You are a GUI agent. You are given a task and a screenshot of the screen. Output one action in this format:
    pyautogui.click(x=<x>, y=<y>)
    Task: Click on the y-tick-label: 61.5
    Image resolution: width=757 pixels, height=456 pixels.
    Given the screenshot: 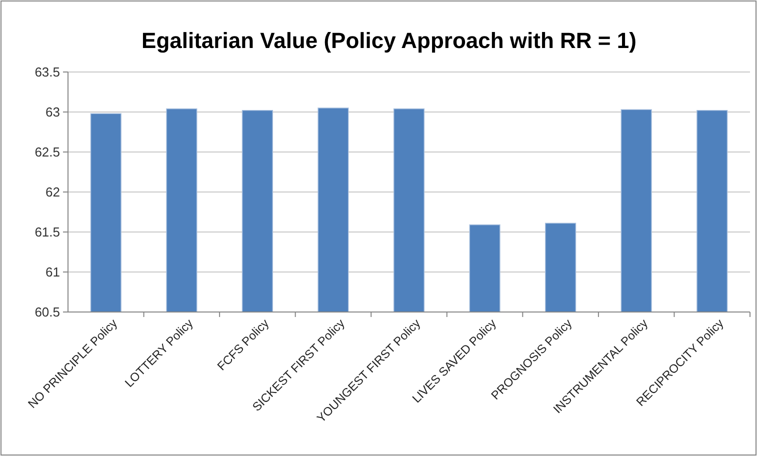 What is the action you would take?
    pyautogui.click(x=47, y=232)
    